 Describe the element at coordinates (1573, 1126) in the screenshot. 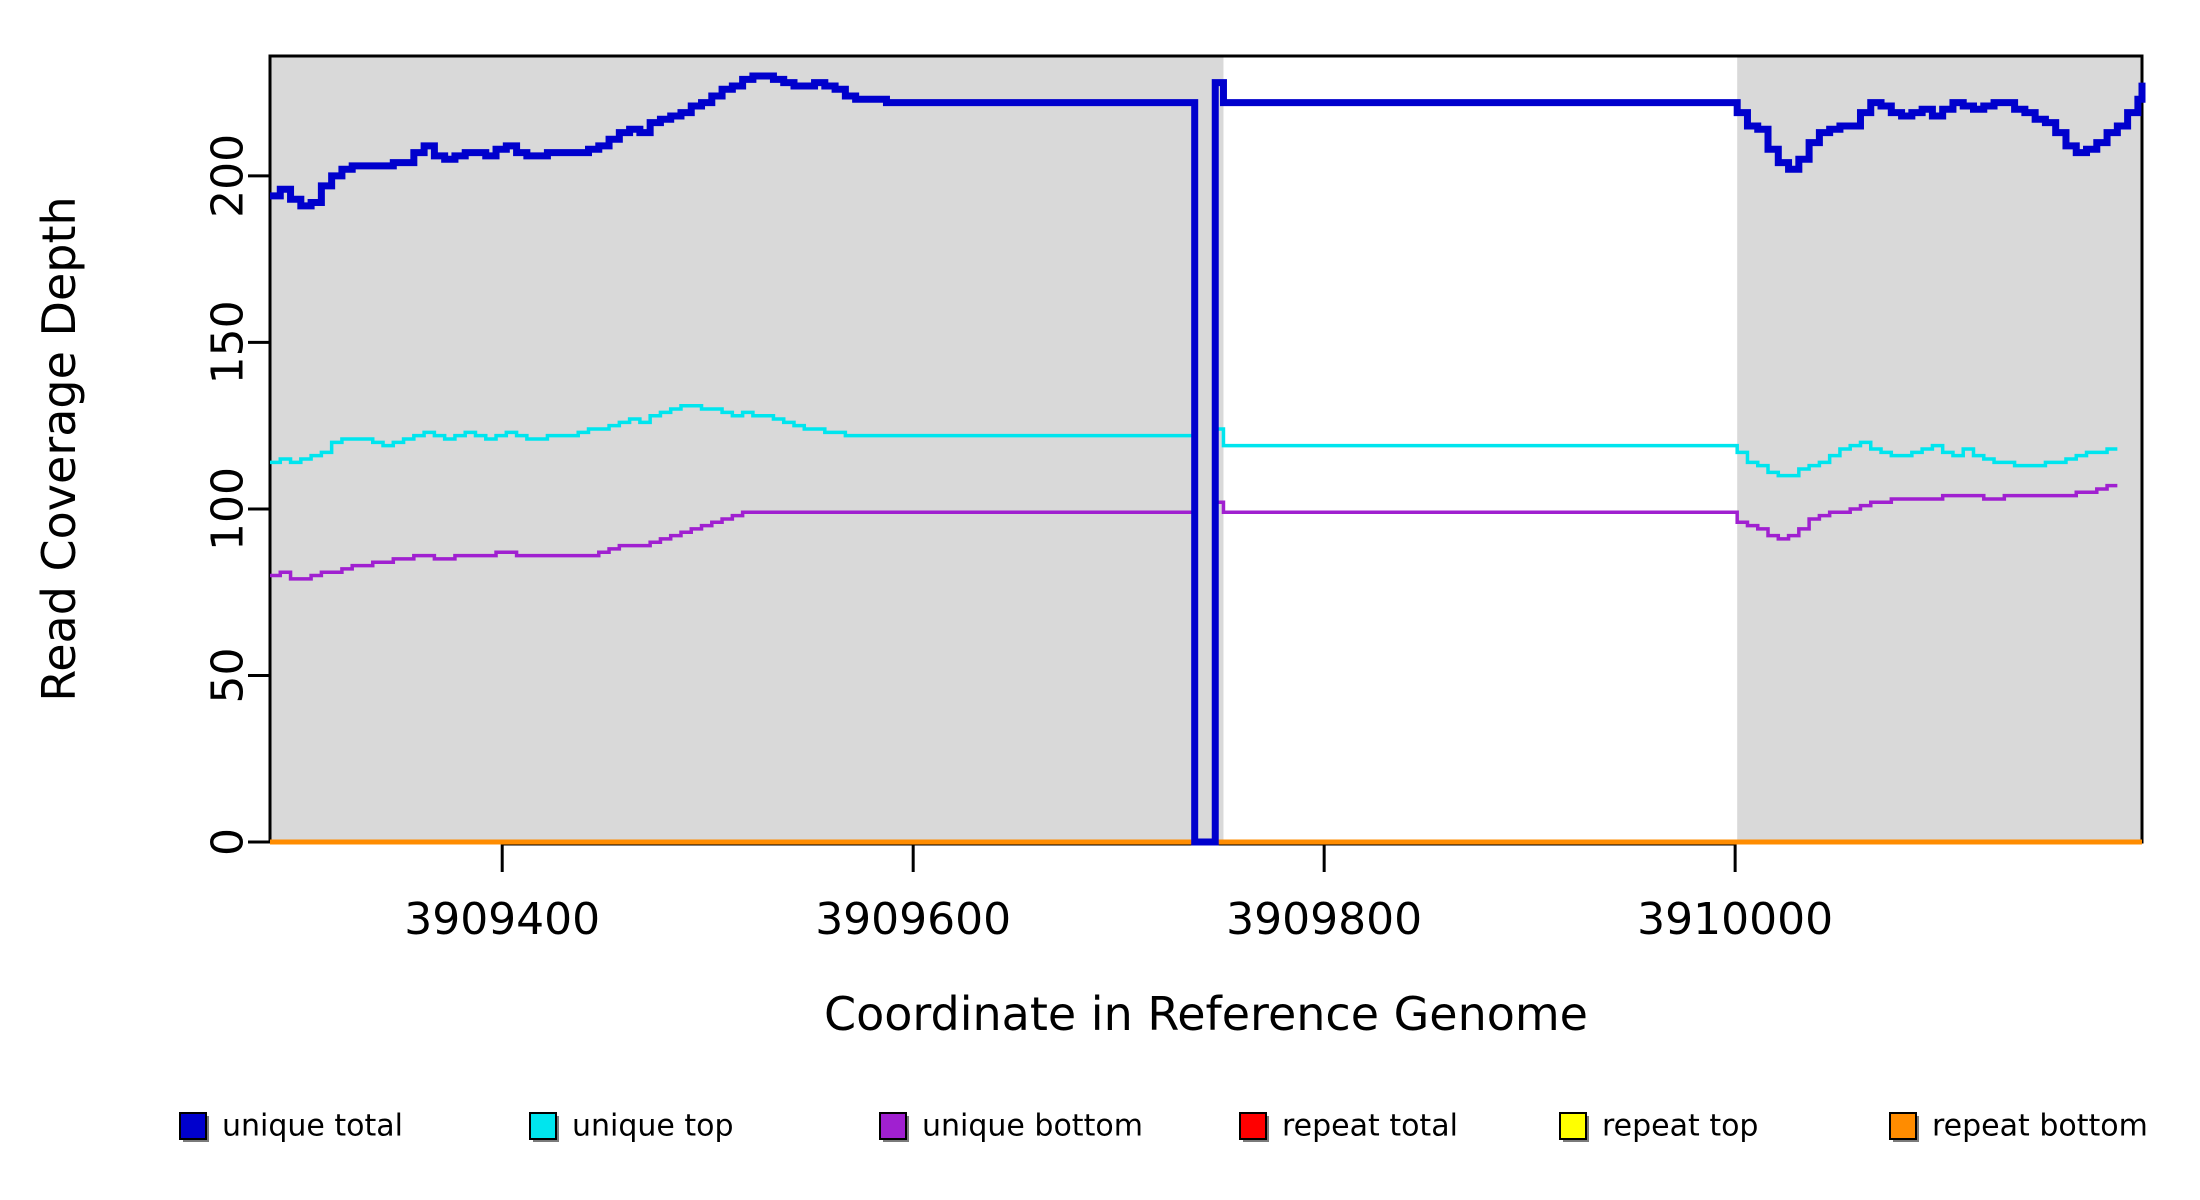

I see `legend-swatch-repeat-top` at that location.